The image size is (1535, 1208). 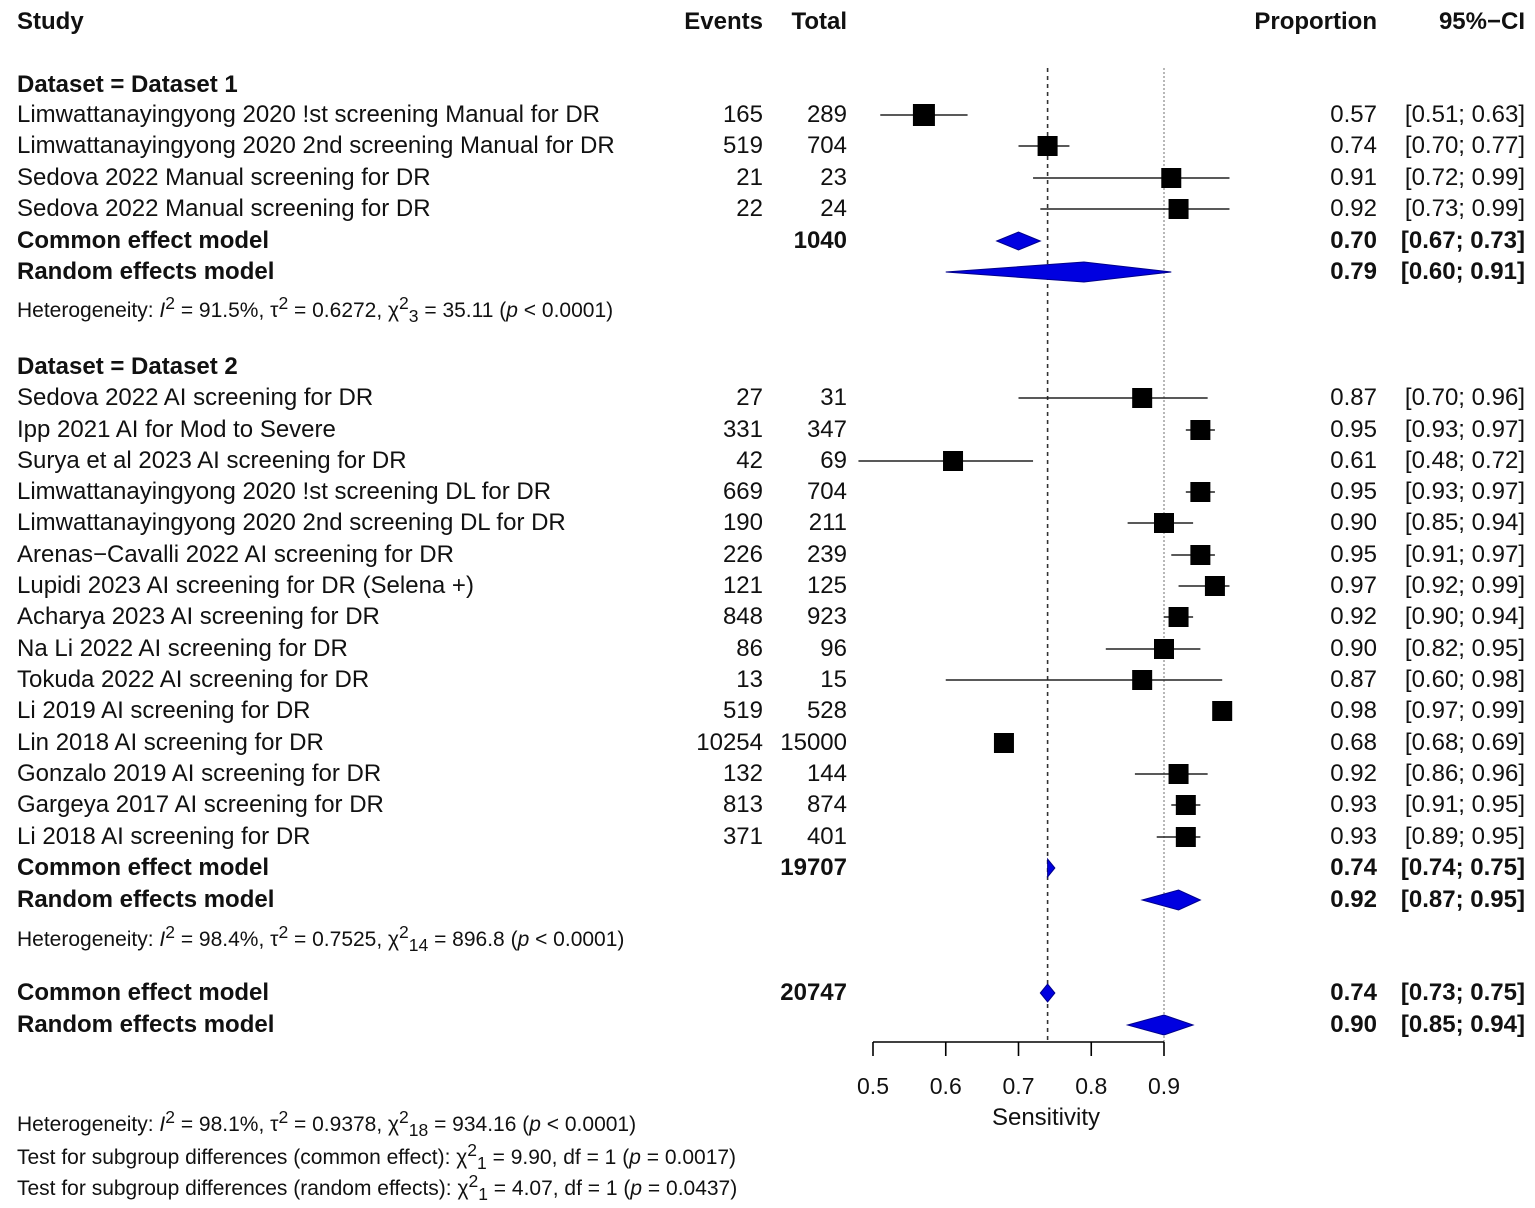 What do you see at coordinates (193, 679) in the screenshot?
I see `study-name: Tokuda 2022 AI screening for DR` at bounding box center [193, 679].